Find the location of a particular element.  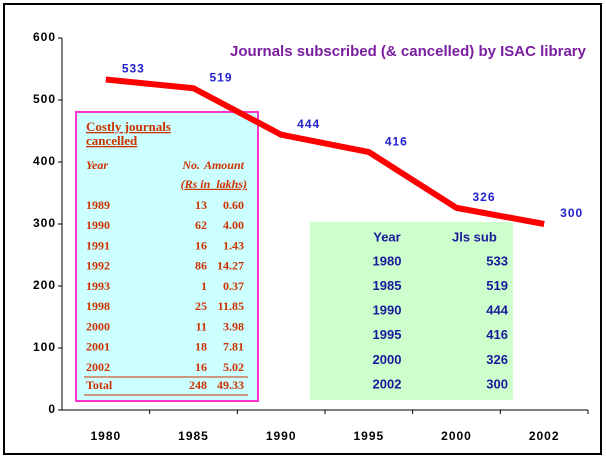

table-cell: 416 is located at coordinates (497, 334).